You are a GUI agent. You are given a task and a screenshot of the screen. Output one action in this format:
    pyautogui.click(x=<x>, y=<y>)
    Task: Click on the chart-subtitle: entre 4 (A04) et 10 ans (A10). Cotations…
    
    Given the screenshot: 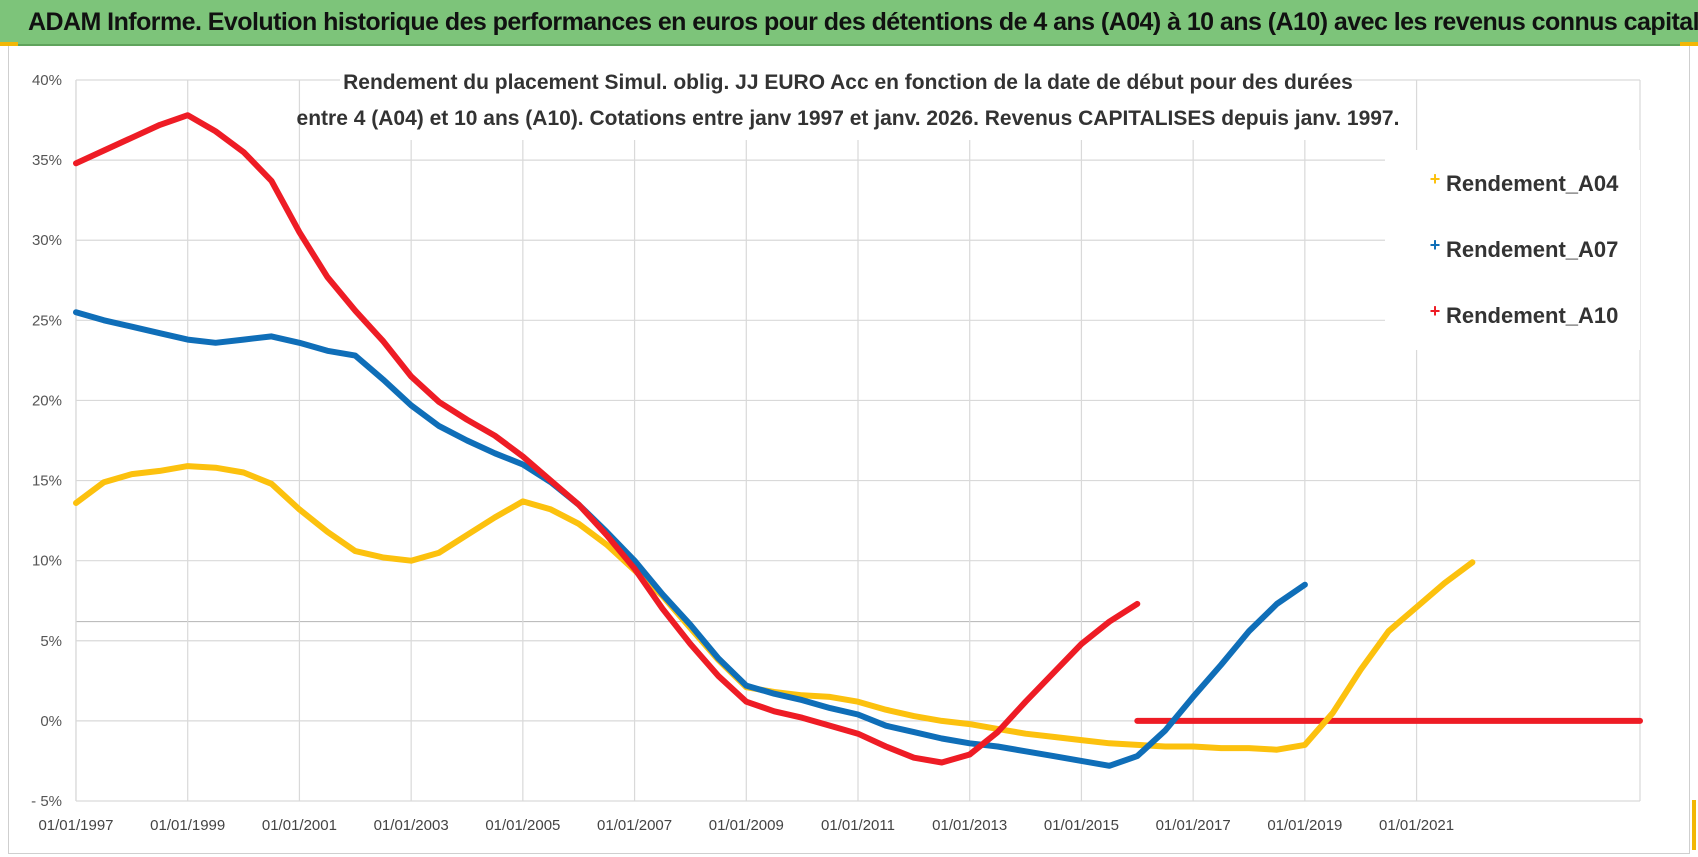 What is the action you would take?
    pyautogui.click(x=848, y=118)
    